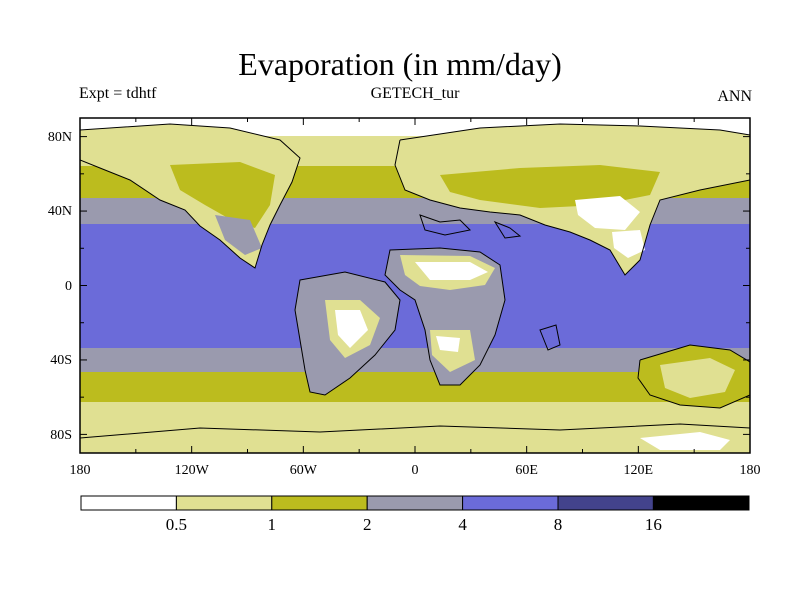 The height and width of the screenshot is (600, 800). I want to click on y-tick-40n: 40N, so click(60, 211).